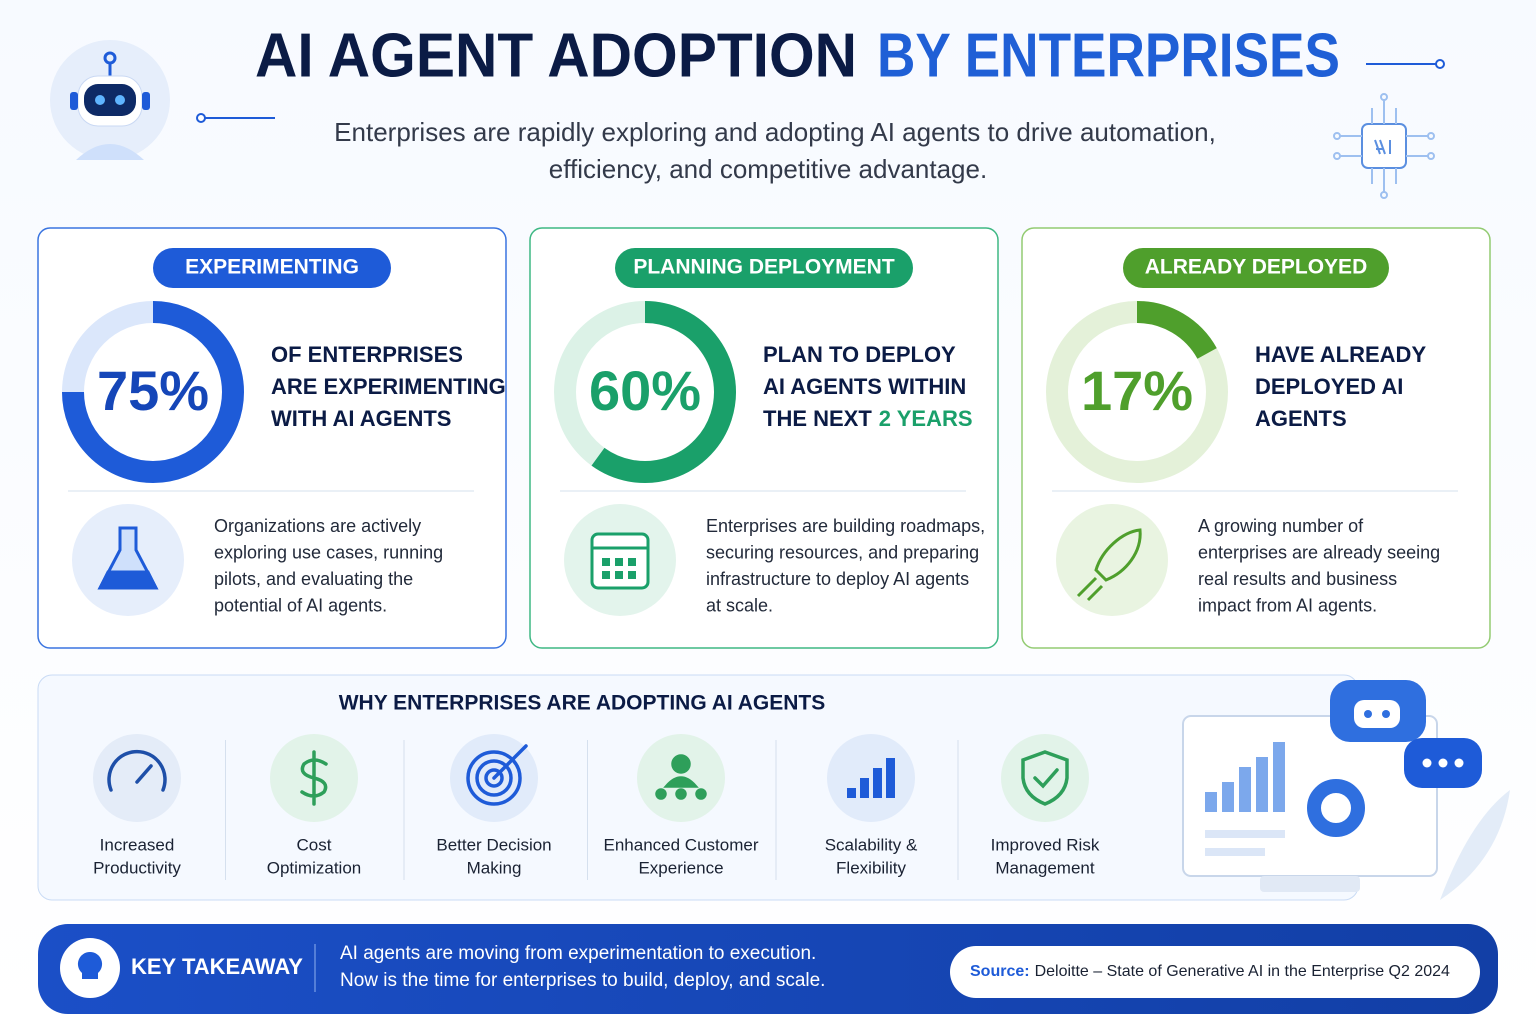 This screenshot has width=1536, height=1024. I want to click on headline-text: HAVE ALREADY, so click(1340, 354).